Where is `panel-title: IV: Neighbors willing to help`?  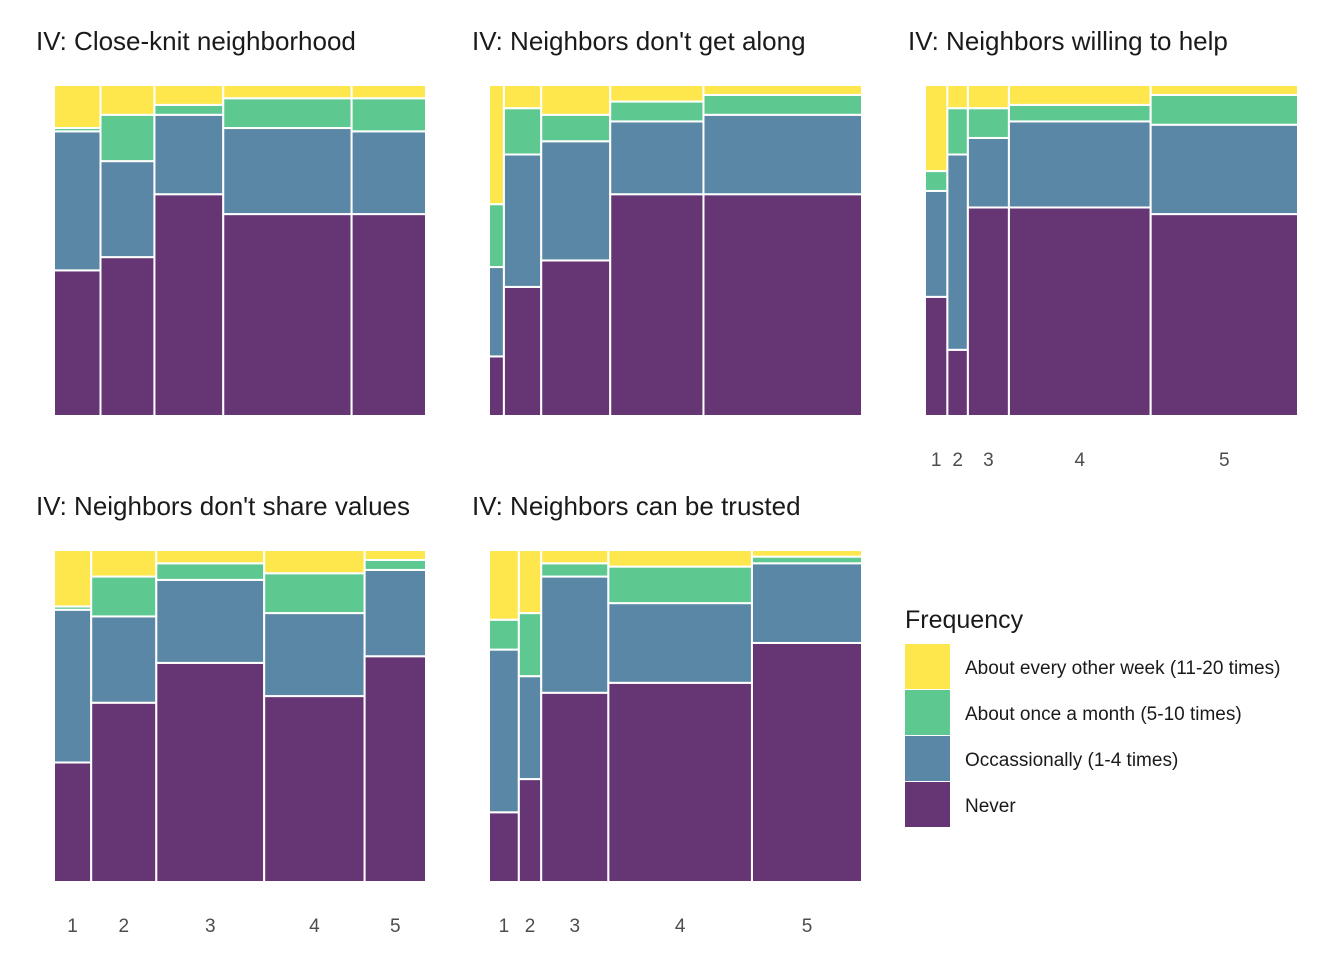 panel-title: IV: Neighbors willing to help is located at coordinates (1068, 41).